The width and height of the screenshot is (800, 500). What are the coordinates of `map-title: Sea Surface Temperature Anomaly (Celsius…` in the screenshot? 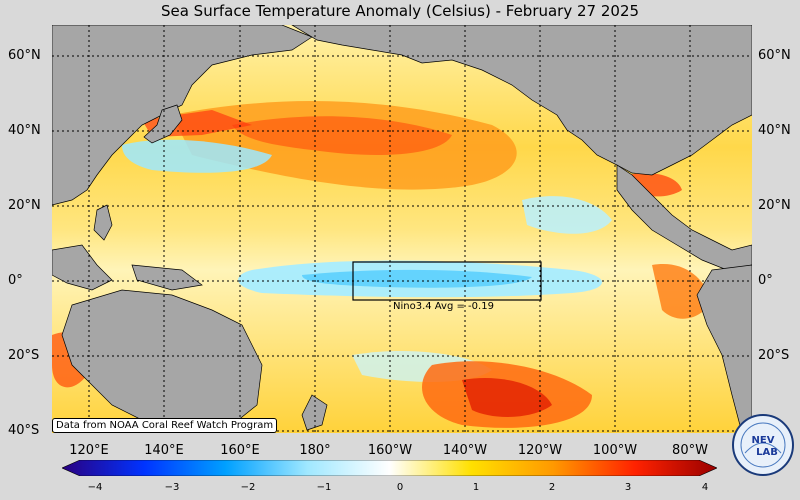 It's located at (400, 11).